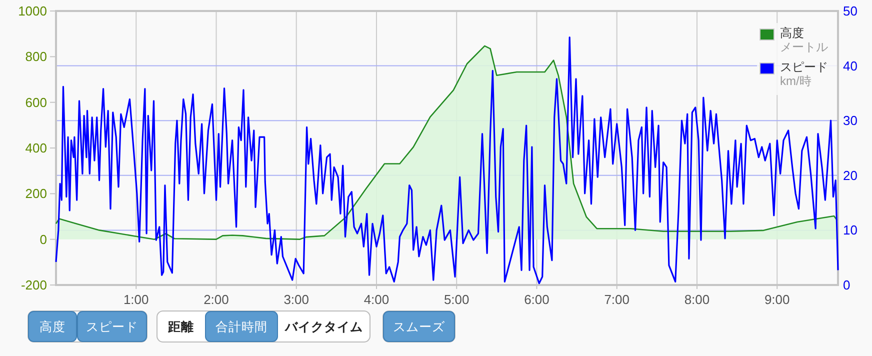 This screenshot has width=872, height=356. Describe the element at coordinates (846, 285) in the screenshot. I see `y2-tick-label: 0` at that location.